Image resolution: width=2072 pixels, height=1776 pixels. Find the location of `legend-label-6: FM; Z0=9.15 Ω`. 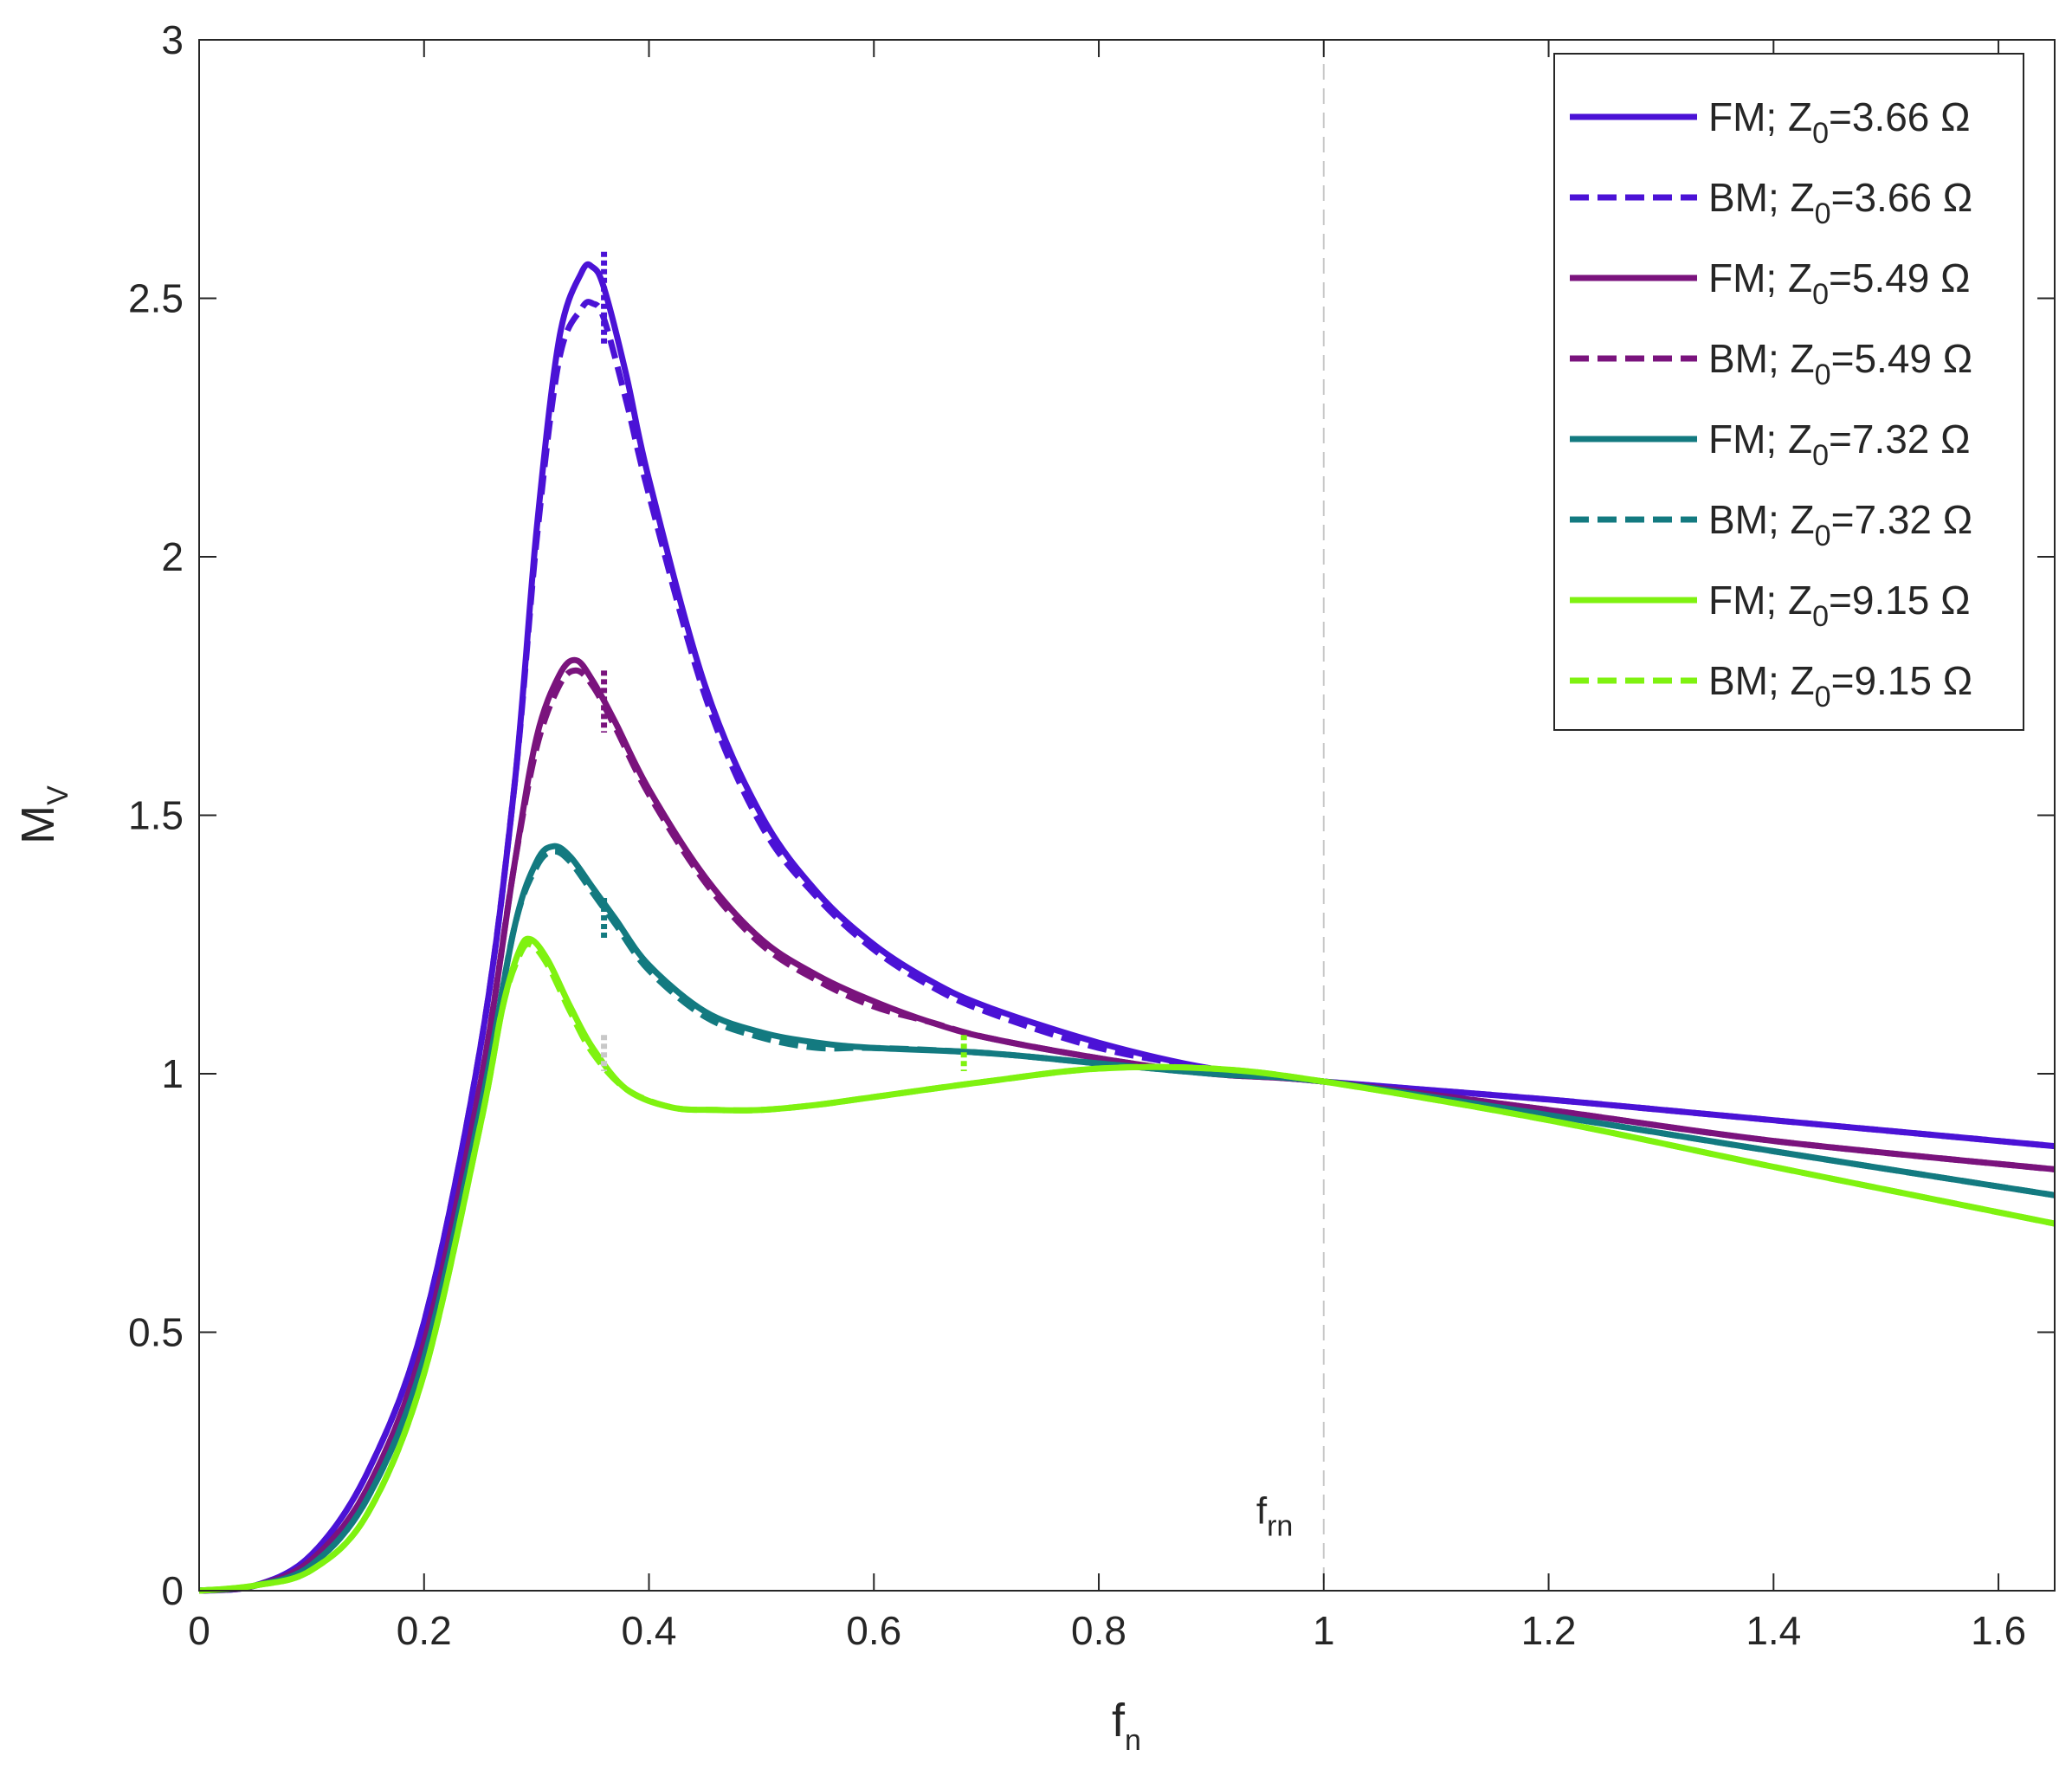

legend-label-6: FM; Z0=9.15 Ω is located at coordinates (1839, 605).